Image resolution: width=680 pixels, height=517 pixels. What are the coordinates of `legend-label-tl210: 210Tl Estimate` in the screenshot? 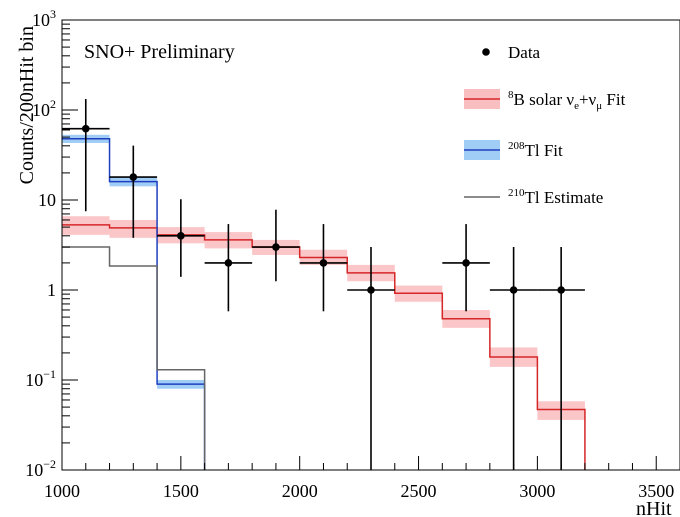 It's located at (555, 197).